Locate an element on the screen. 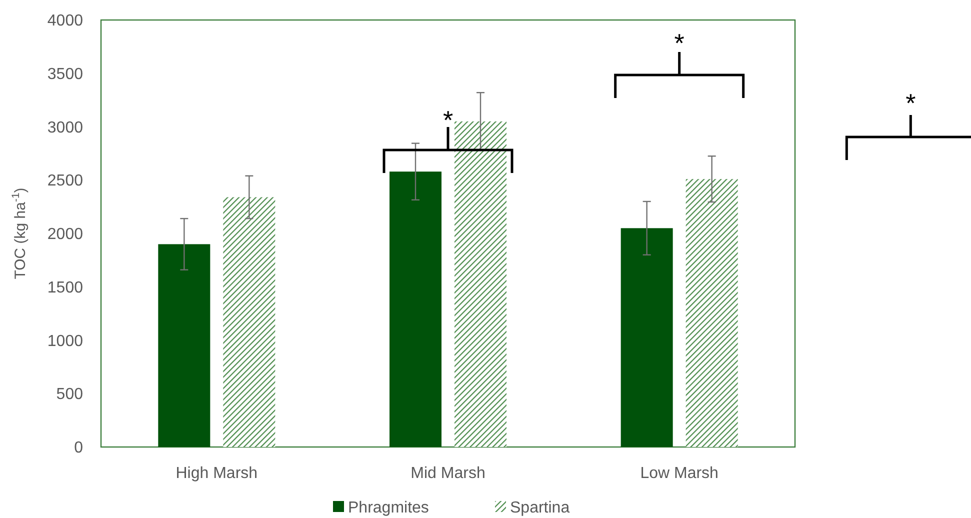 This screenshot has width=971, height=518. y-tick-label: 500 is located at coordinates (70, 395).